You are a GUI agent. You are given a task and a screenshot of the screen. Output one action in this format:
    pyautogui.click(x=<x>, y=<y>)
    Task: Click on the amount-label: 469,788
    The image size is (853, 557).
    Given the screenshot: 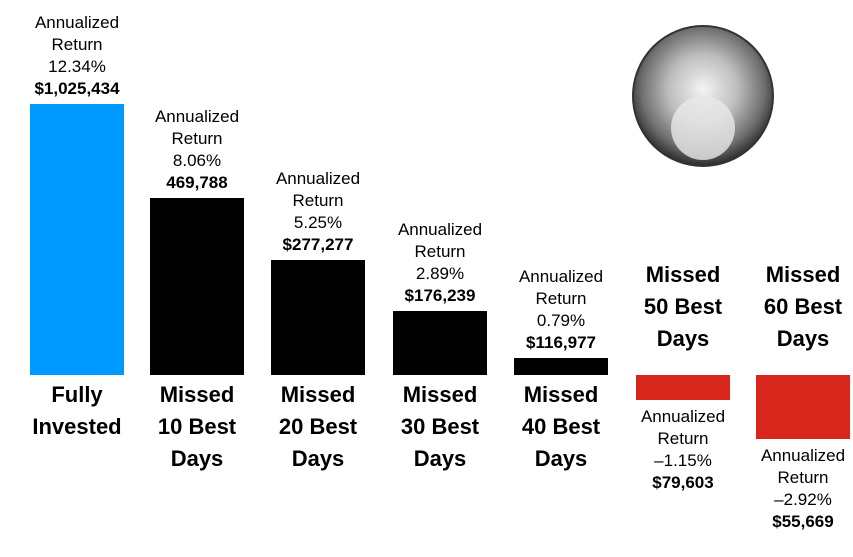 What is the action you would take?
    pyautogui.click(x=197, y=182)
    